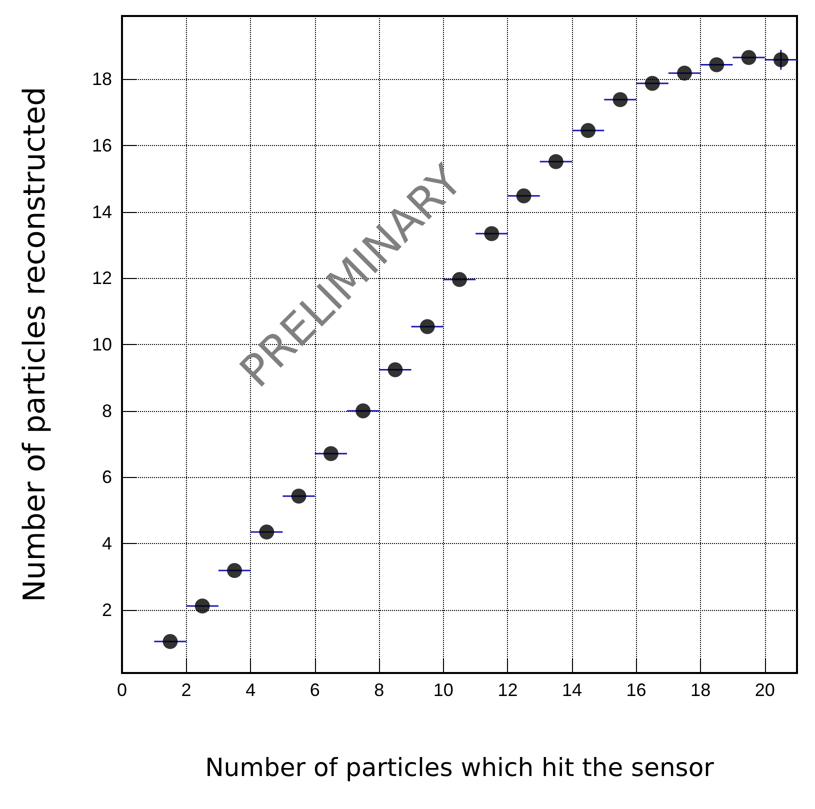 Image resolution: width=815 pixels, height=809 pixels. Describe the element at coordinates (460, 767) in the screenshot. I see `x-axis-title: Number of particles which hit the sensor` at that location.